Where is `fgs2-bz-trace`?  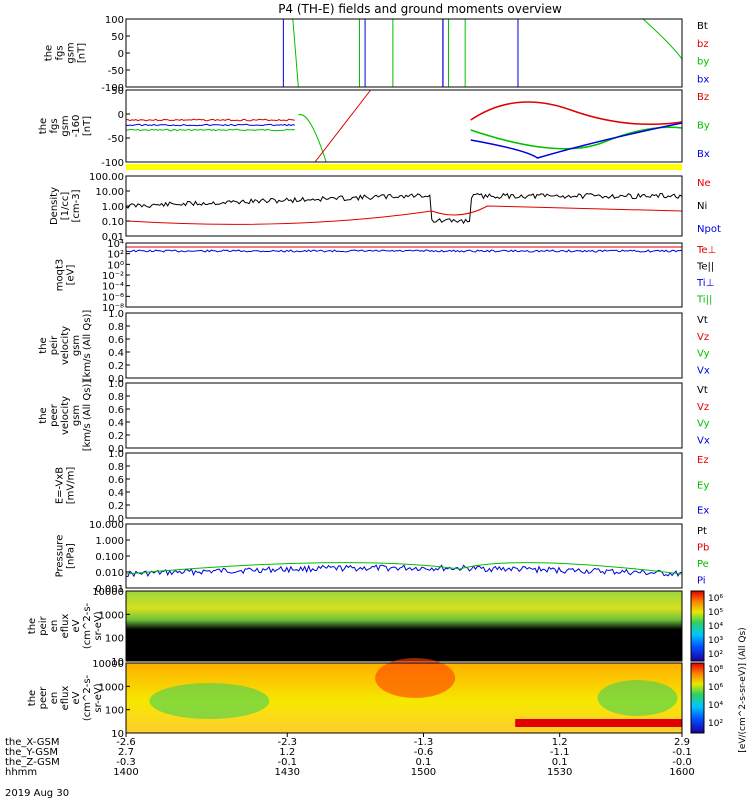
fgs2-bz-trace is located at coordinates (343, 126).